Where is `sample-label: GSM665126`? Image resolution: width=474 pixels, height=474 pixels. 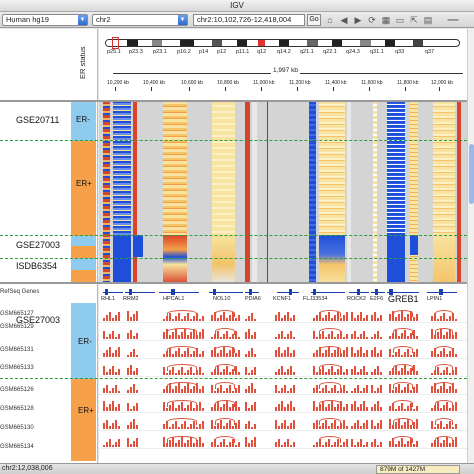 sample-label: GSM665126 is located at coordinates (17, 390).